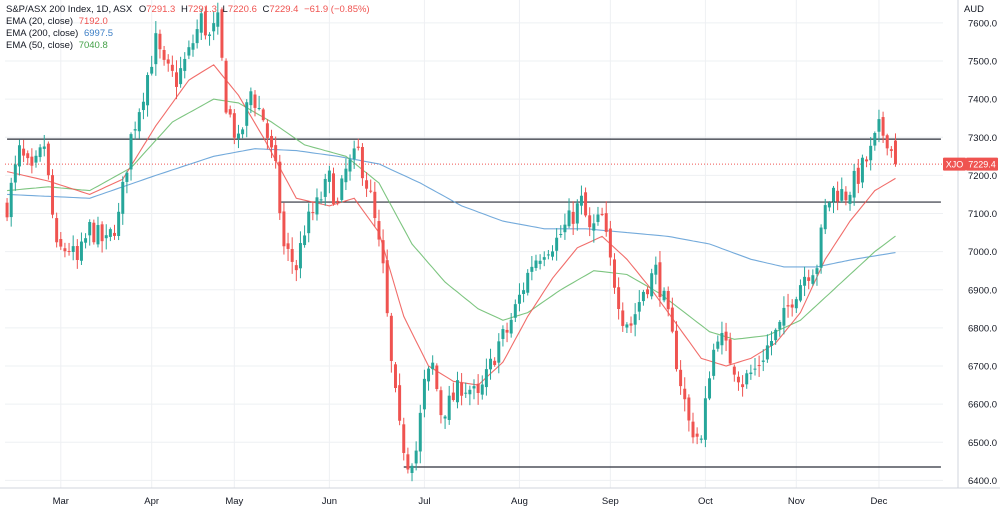 The height and width of the screenshot is (518, 1000). I want to click on legend-ema200-row: EMA (200, close) 6997.5, so click(188, 34).